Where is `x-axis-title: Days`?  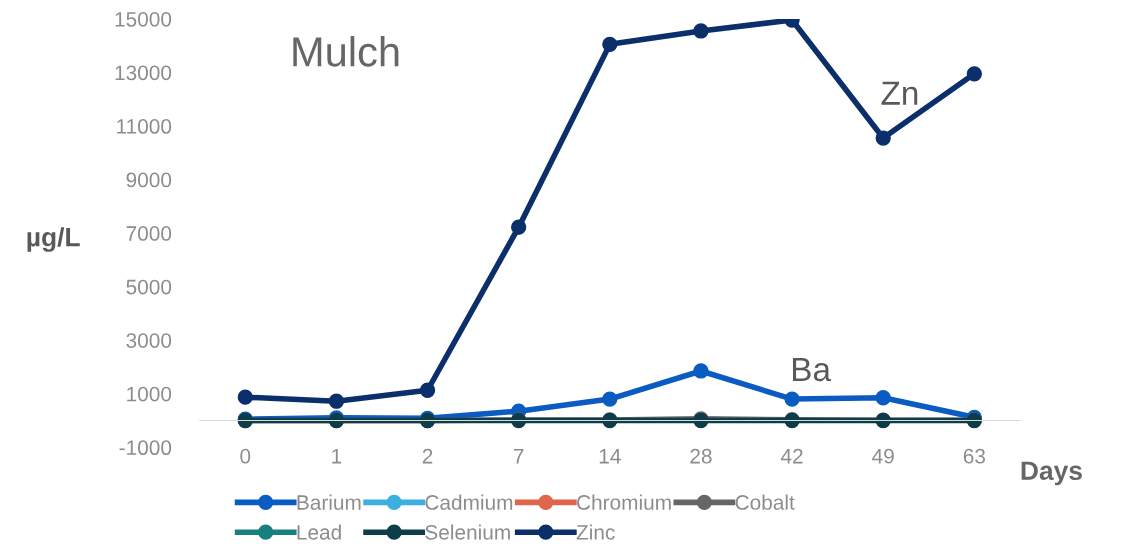
x-axis-title: Days is located at coordinates (1051, 473).